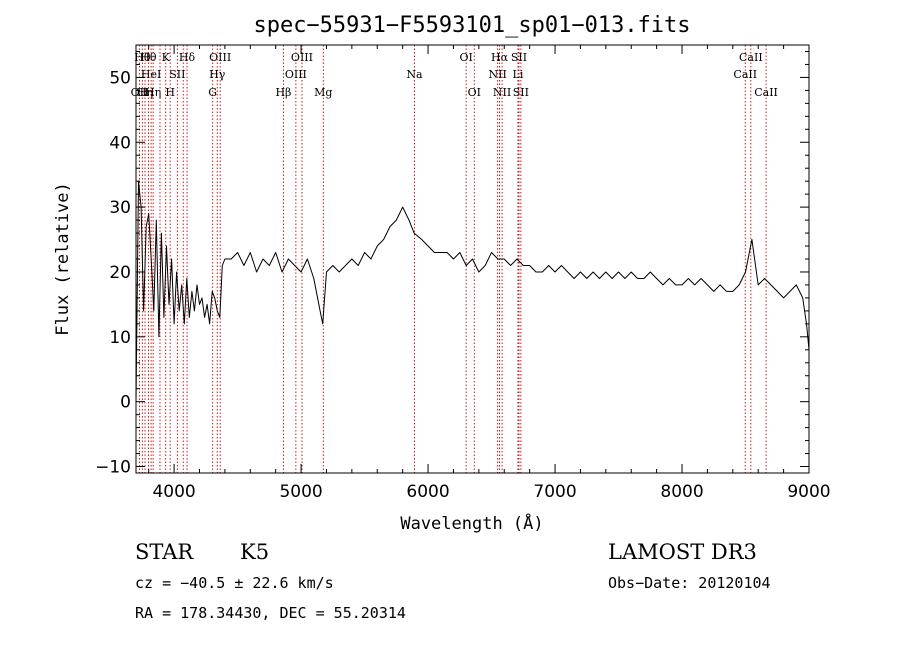  I want to click on y-tick-label: 30, so click(120, 208).